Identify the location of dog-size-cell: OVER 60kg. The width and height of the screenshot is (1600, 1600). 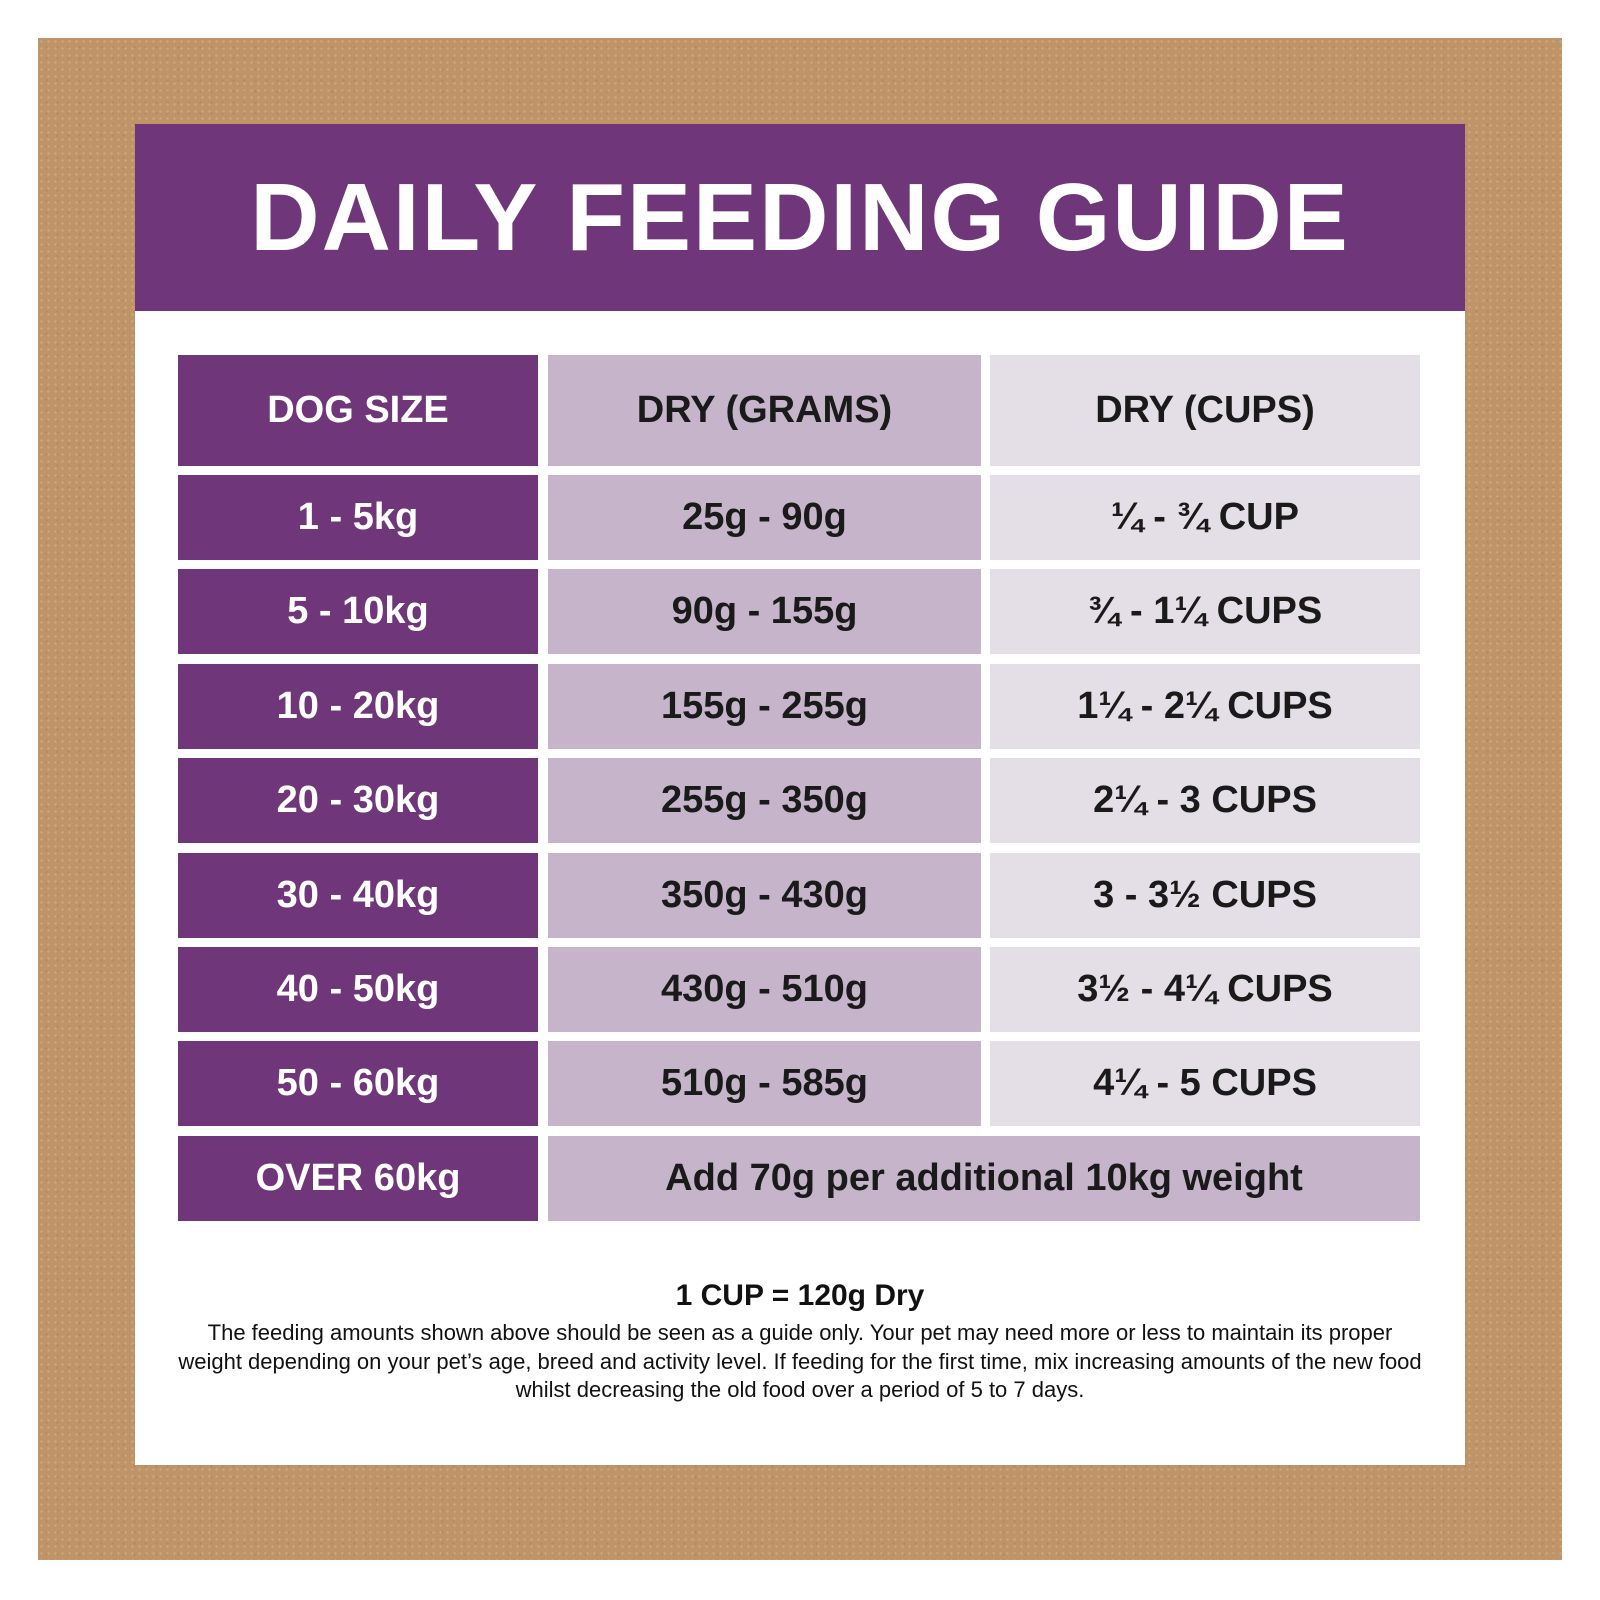
(358, 1178).